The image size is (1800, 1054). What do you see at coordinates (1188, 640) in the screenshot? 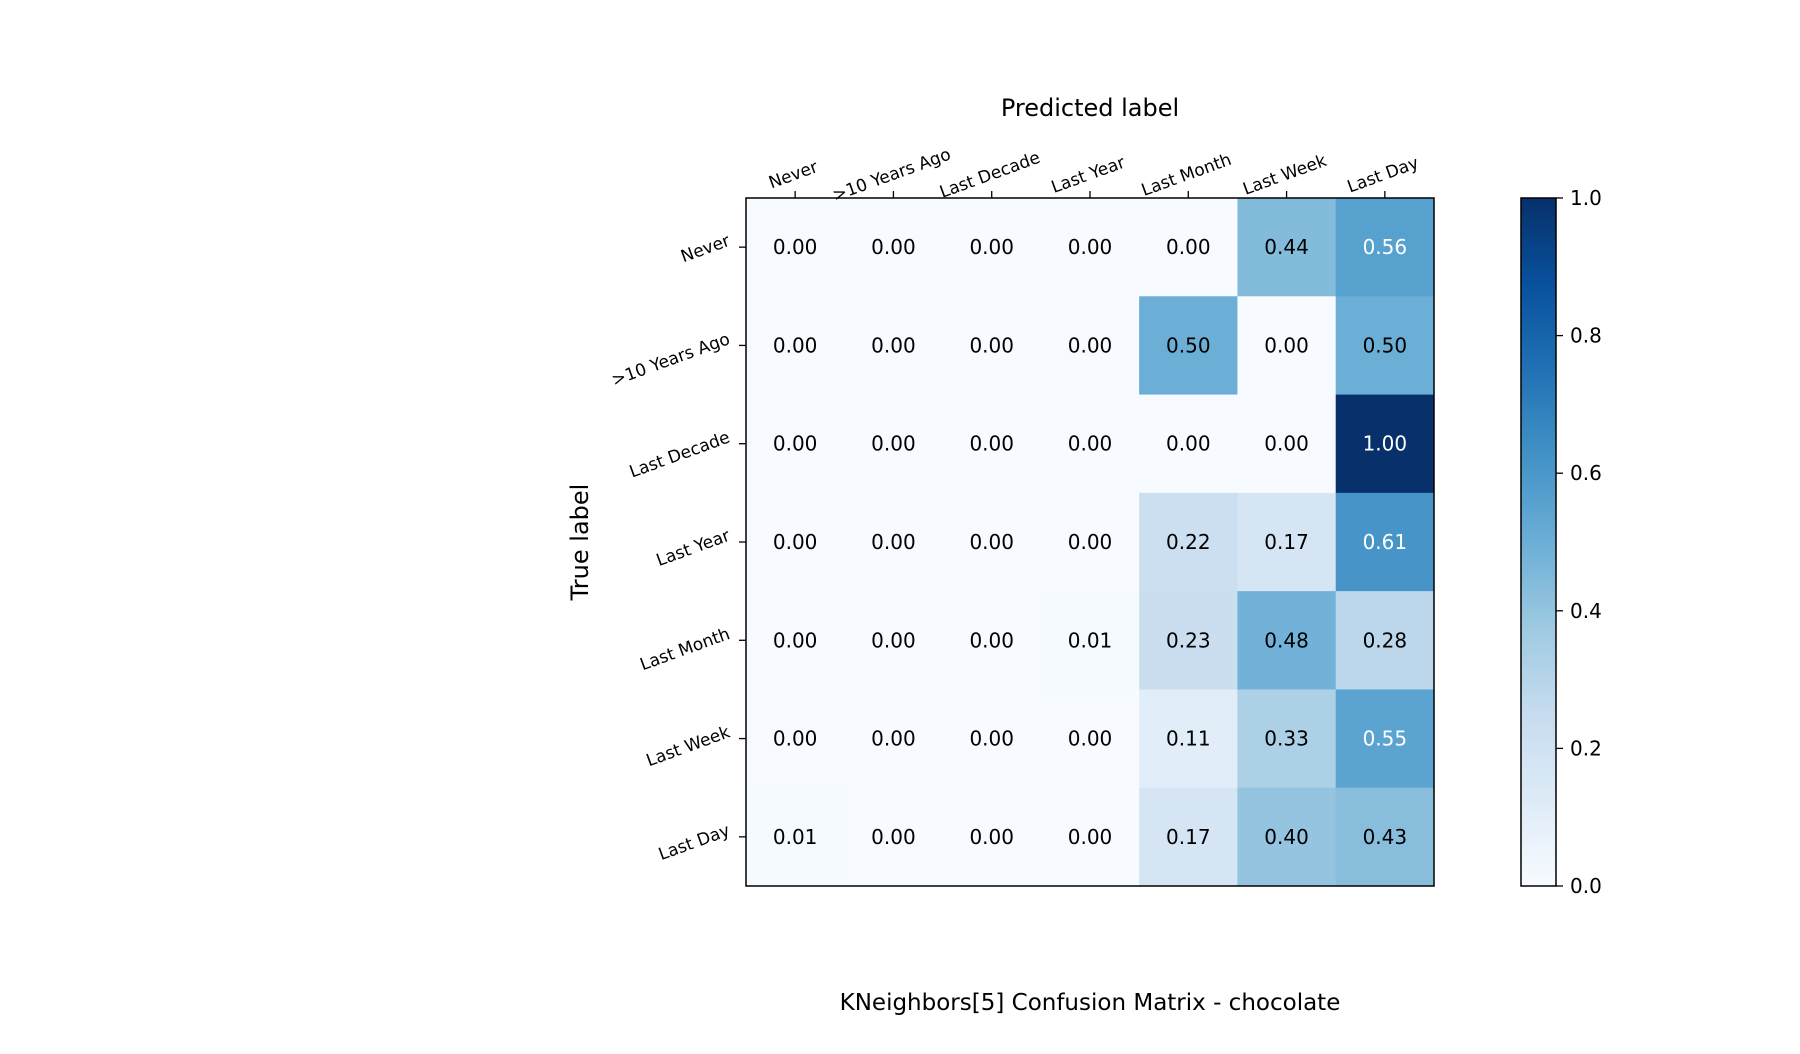
I see `cell-value-label: 0.23` at bounding box center [1188, 640].